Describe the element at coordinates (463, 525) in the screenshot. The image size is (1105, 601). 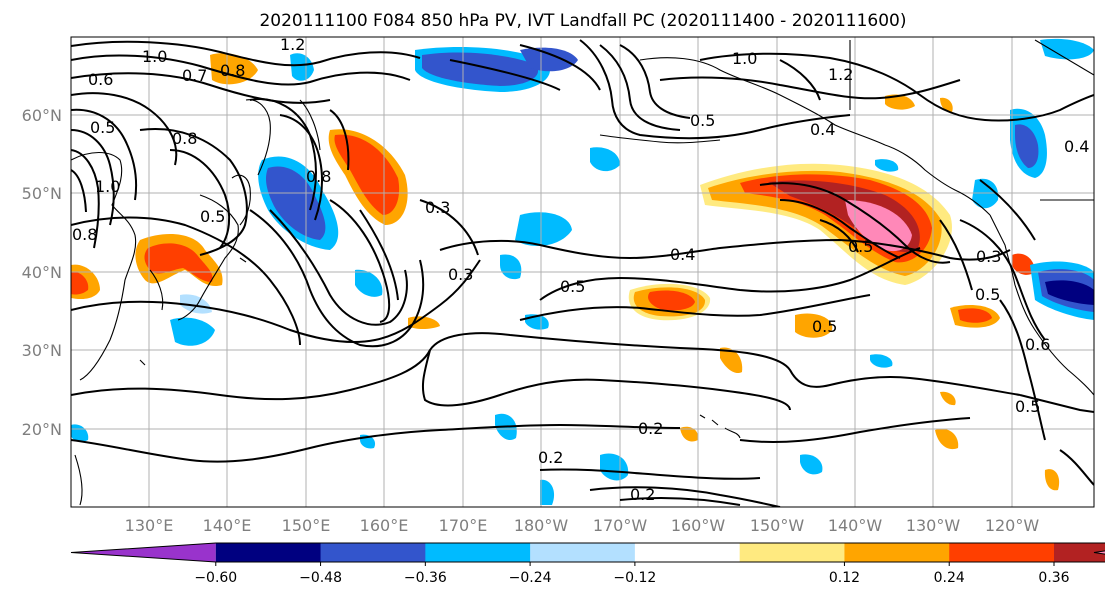
I see `lon-label-170e: 170°E` at that location.